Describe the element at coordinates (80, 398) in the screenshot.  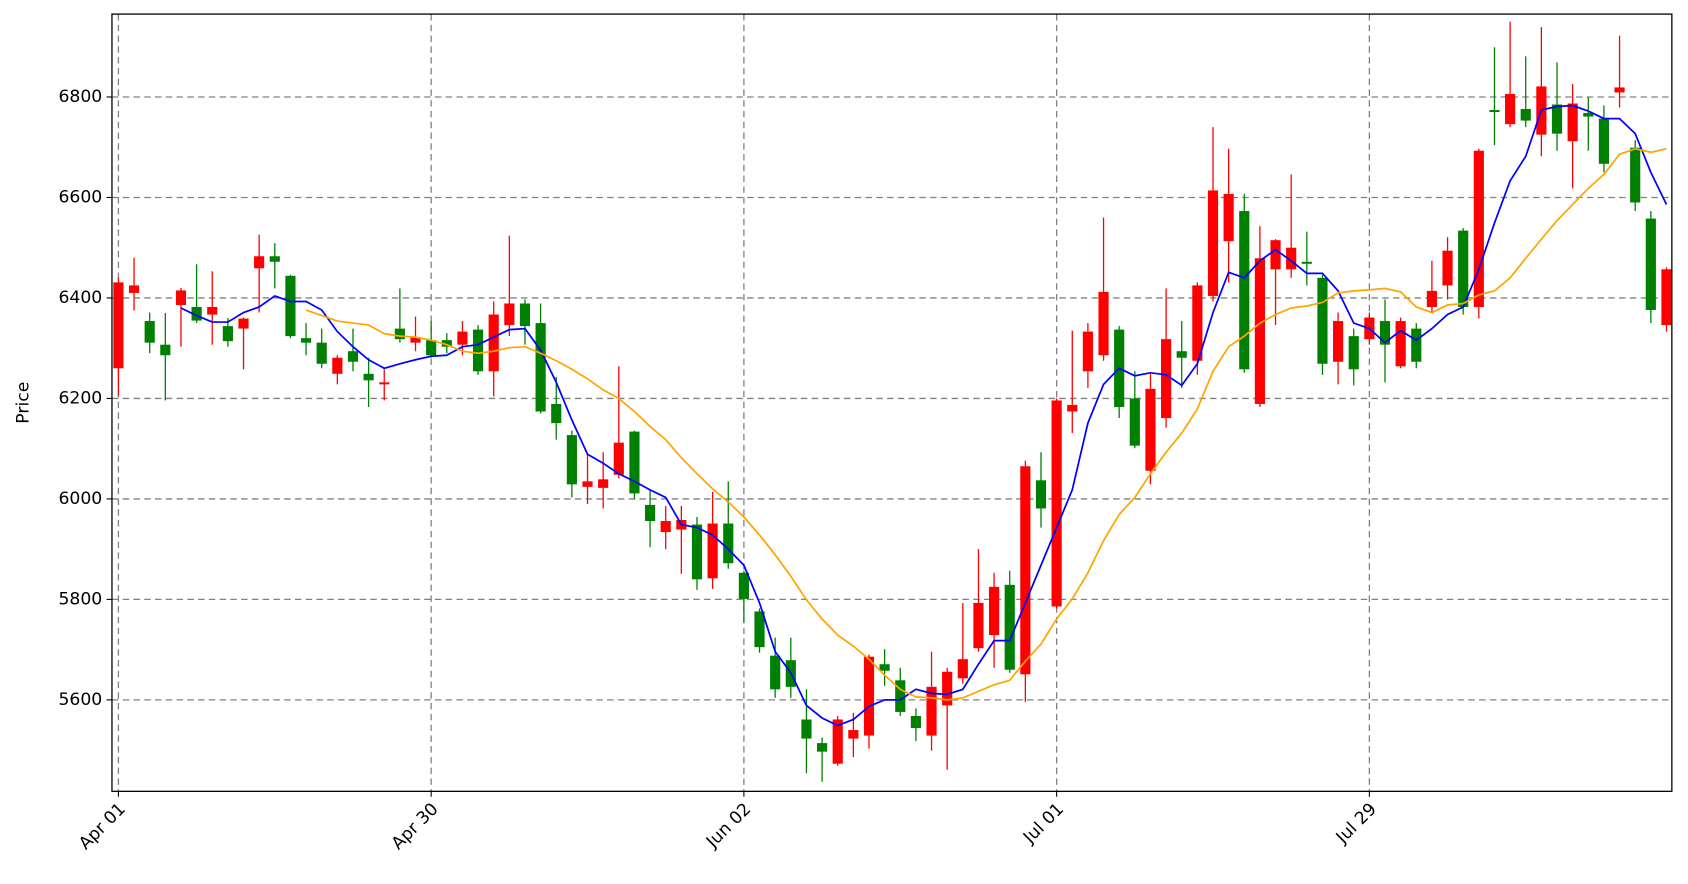
I see `y-tick-label: 6200` at that location.